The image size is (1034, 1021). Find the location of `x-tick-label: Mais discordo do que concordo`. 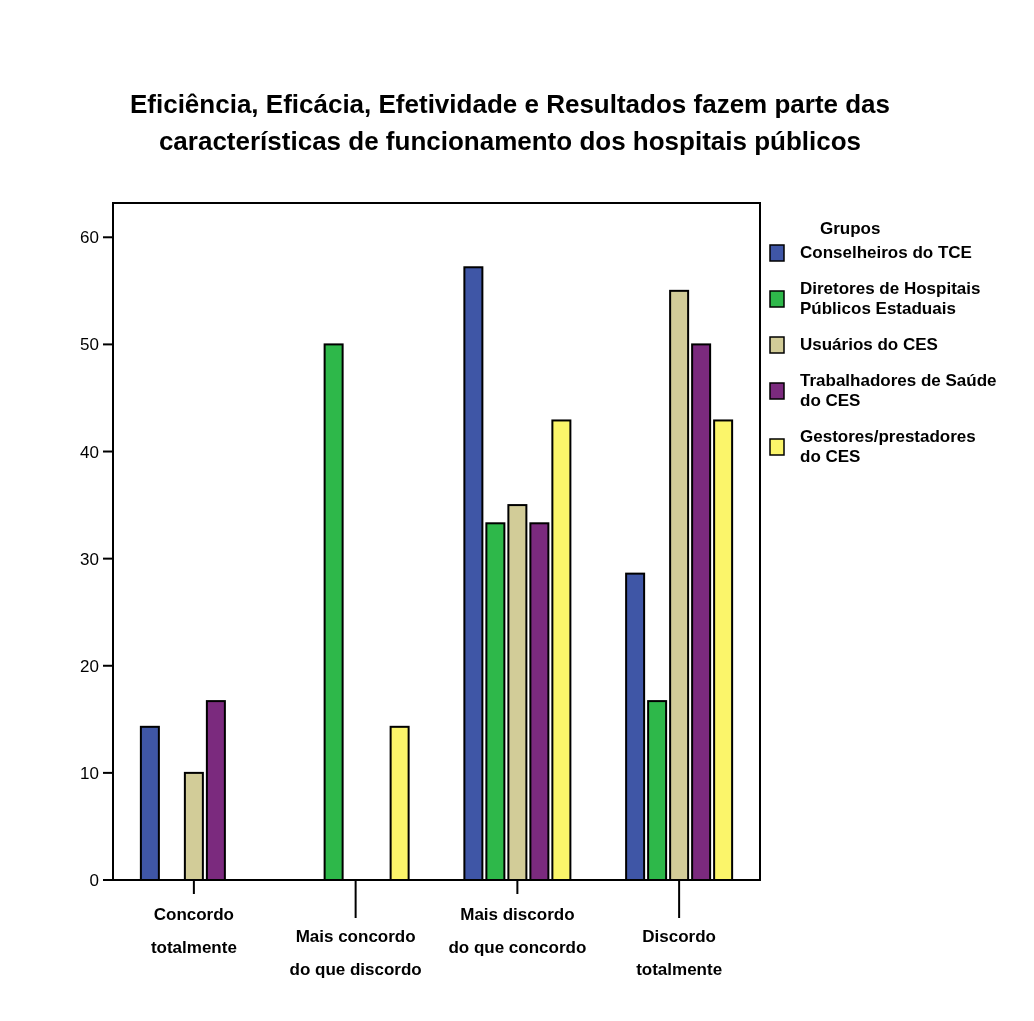

x-tick-label: Mais discordo do que concordo is located at coordinates (517, 931).